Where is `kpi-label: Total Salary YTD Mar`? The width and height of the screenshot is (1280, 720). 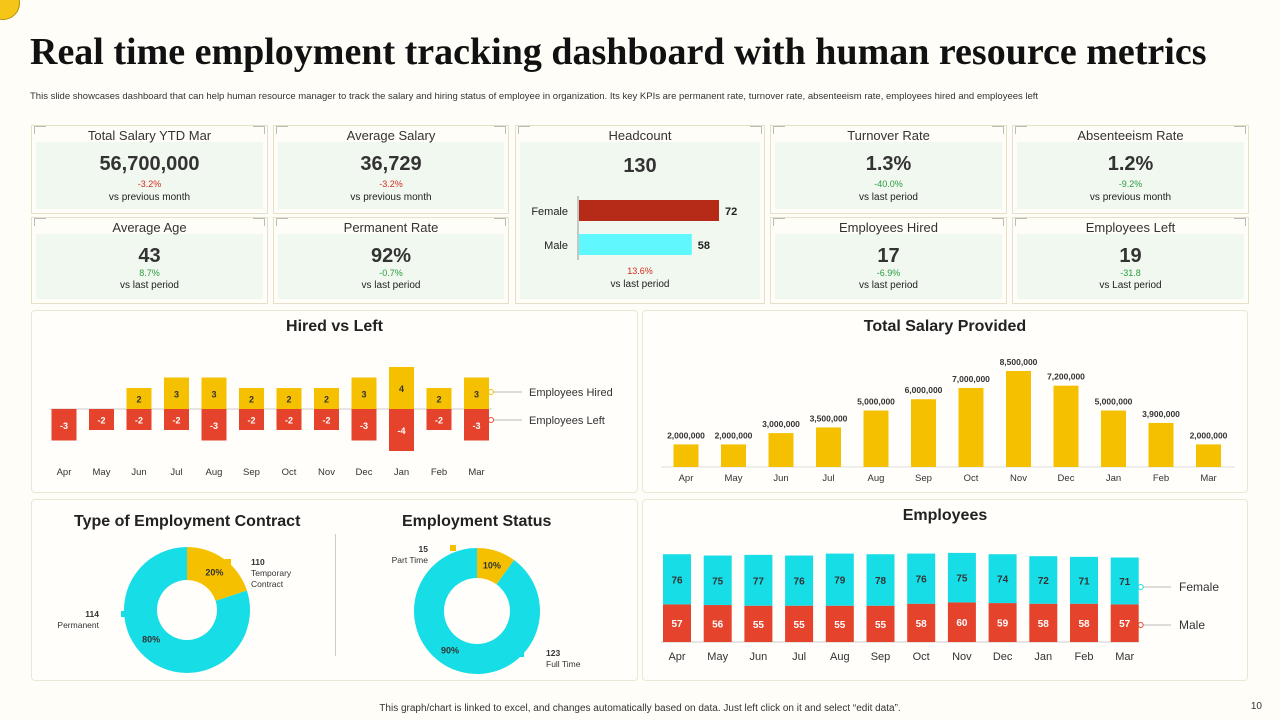 kpi-label: Total Salary YTD Mar is located at coordinates (149, 135).